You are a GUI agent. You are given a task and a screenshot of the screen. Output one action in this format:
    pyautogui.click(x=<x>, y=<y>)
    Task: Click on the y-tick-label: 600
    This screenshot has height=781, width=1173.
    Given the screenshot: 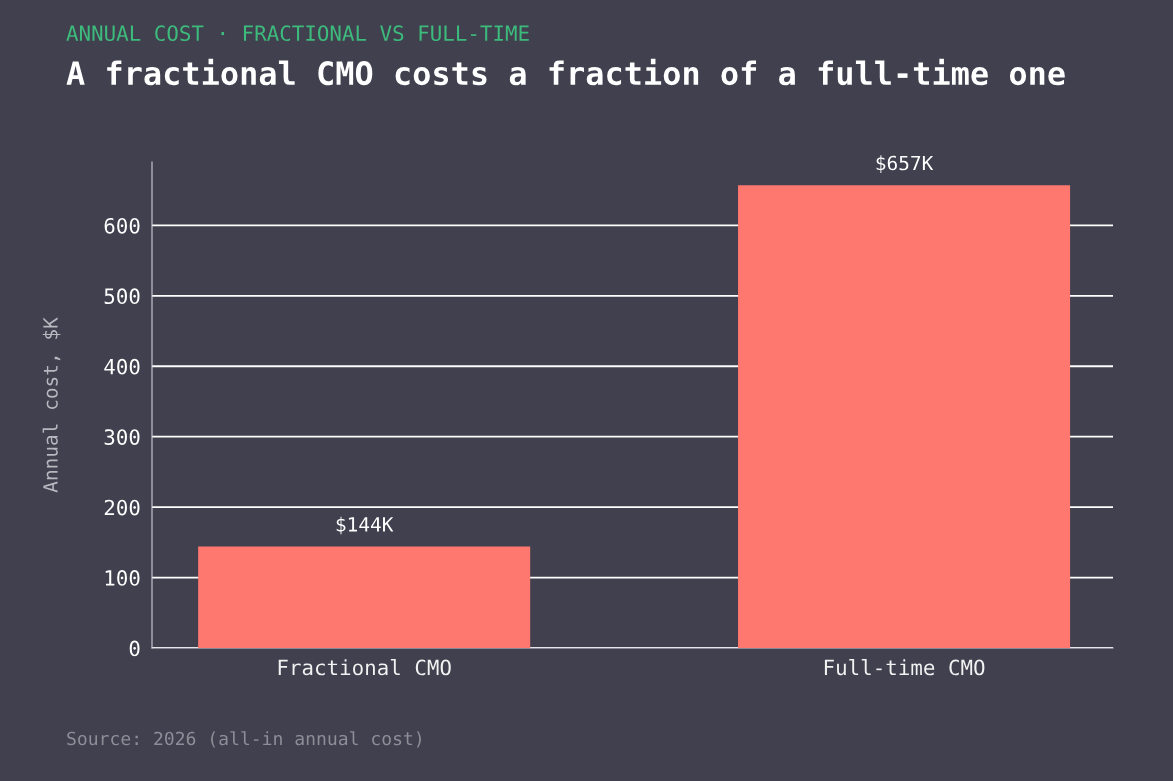 What is the action you would take?
    pyautogui.click(x=122, y=225)
    